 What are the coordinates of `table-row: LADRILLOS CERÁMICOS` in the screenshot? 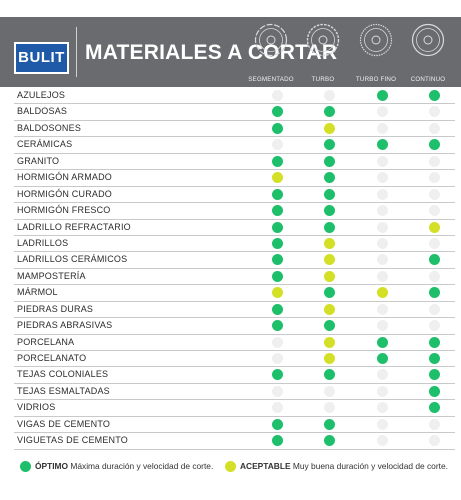 It's located at (234, 260).